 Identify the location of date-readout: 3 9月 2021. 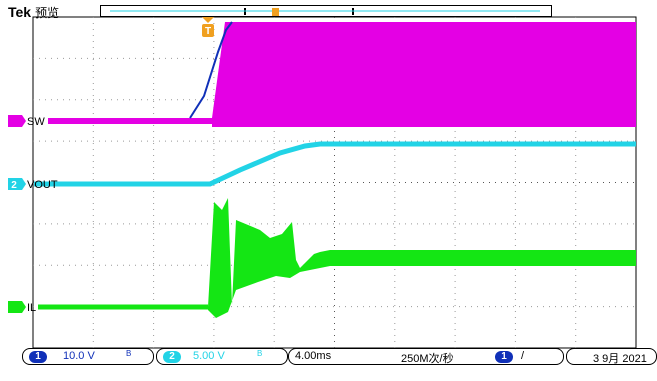
(611, 356).